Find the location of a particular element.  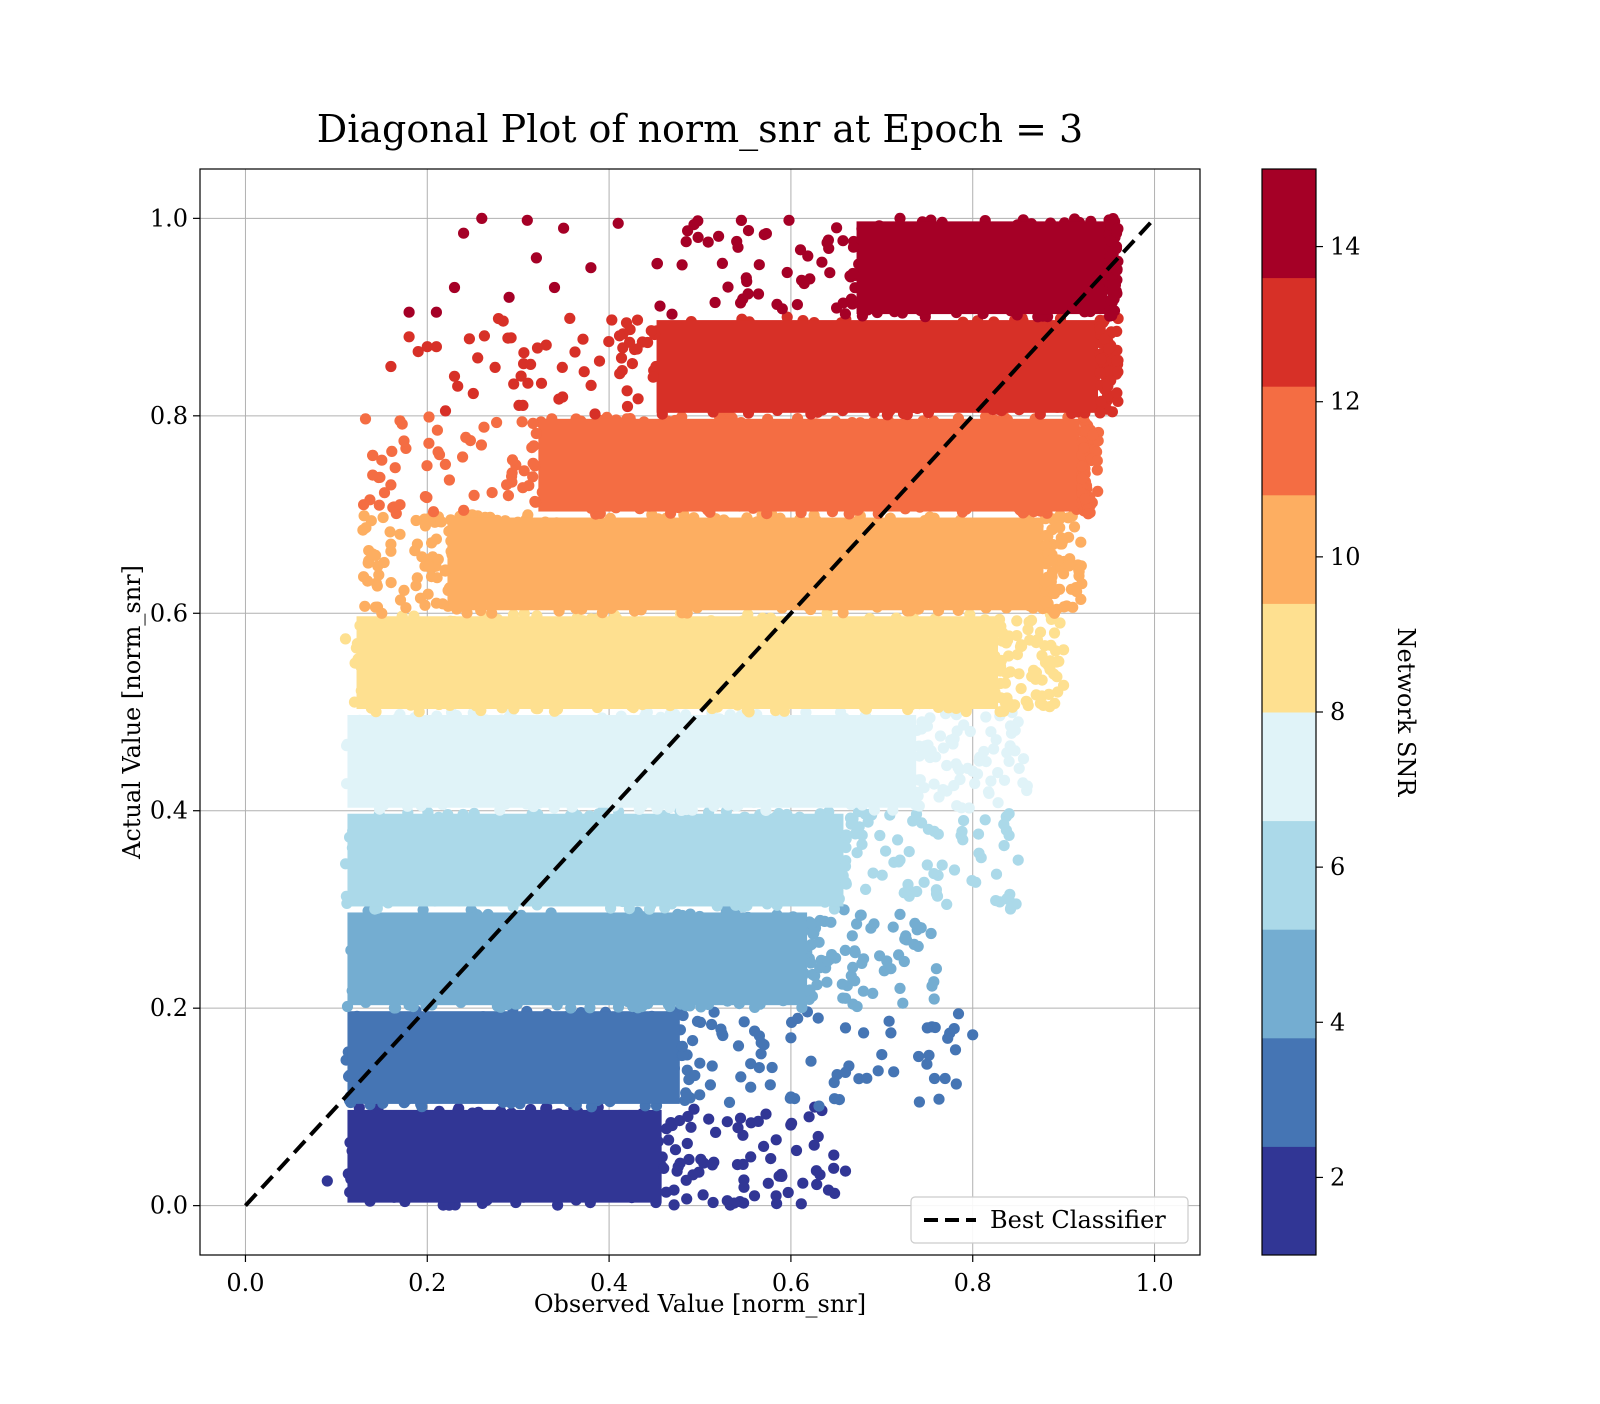

y-axis-ticks: 0.0 0.2 0.4 0.6 0.8 1.0 is located at coordinates (175, 712).